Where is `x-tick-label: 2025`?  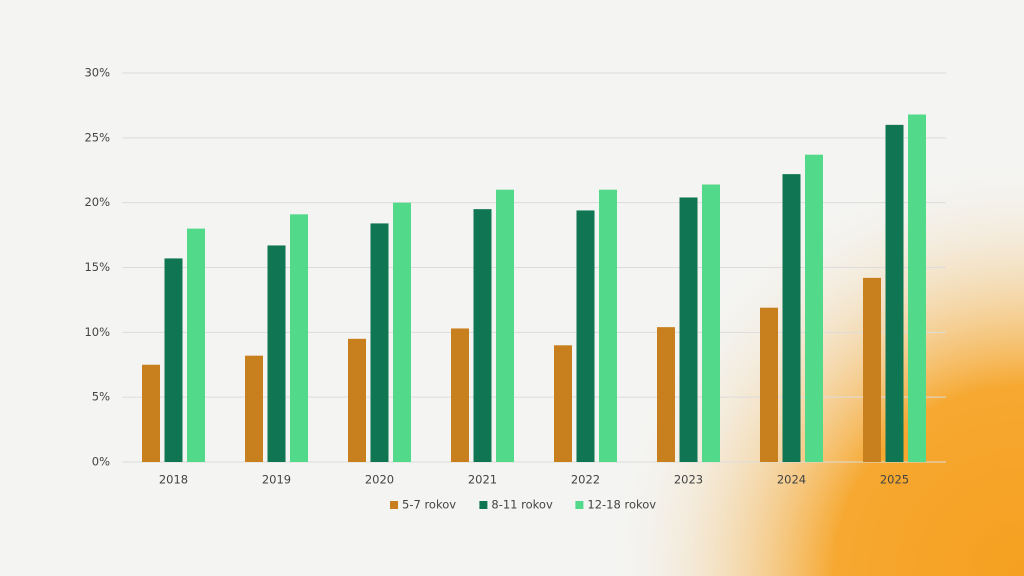
x-tick-label: 2025 is located at coordinates (894, 480).